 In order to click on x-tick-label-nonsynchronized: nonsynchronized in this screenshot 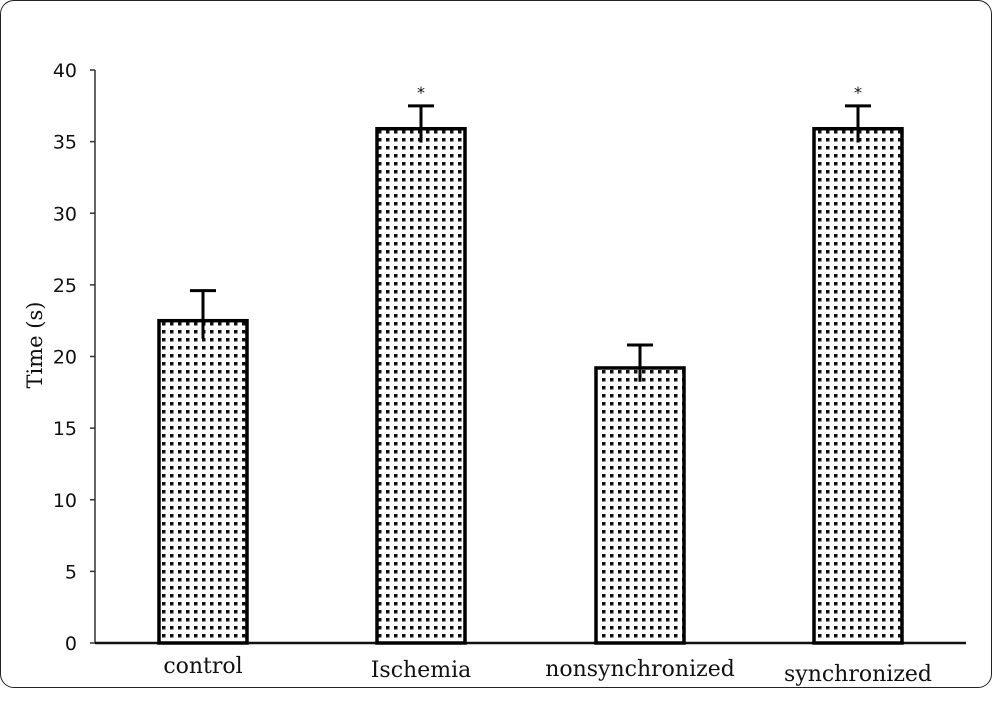, I will do `click(640, 669)`.